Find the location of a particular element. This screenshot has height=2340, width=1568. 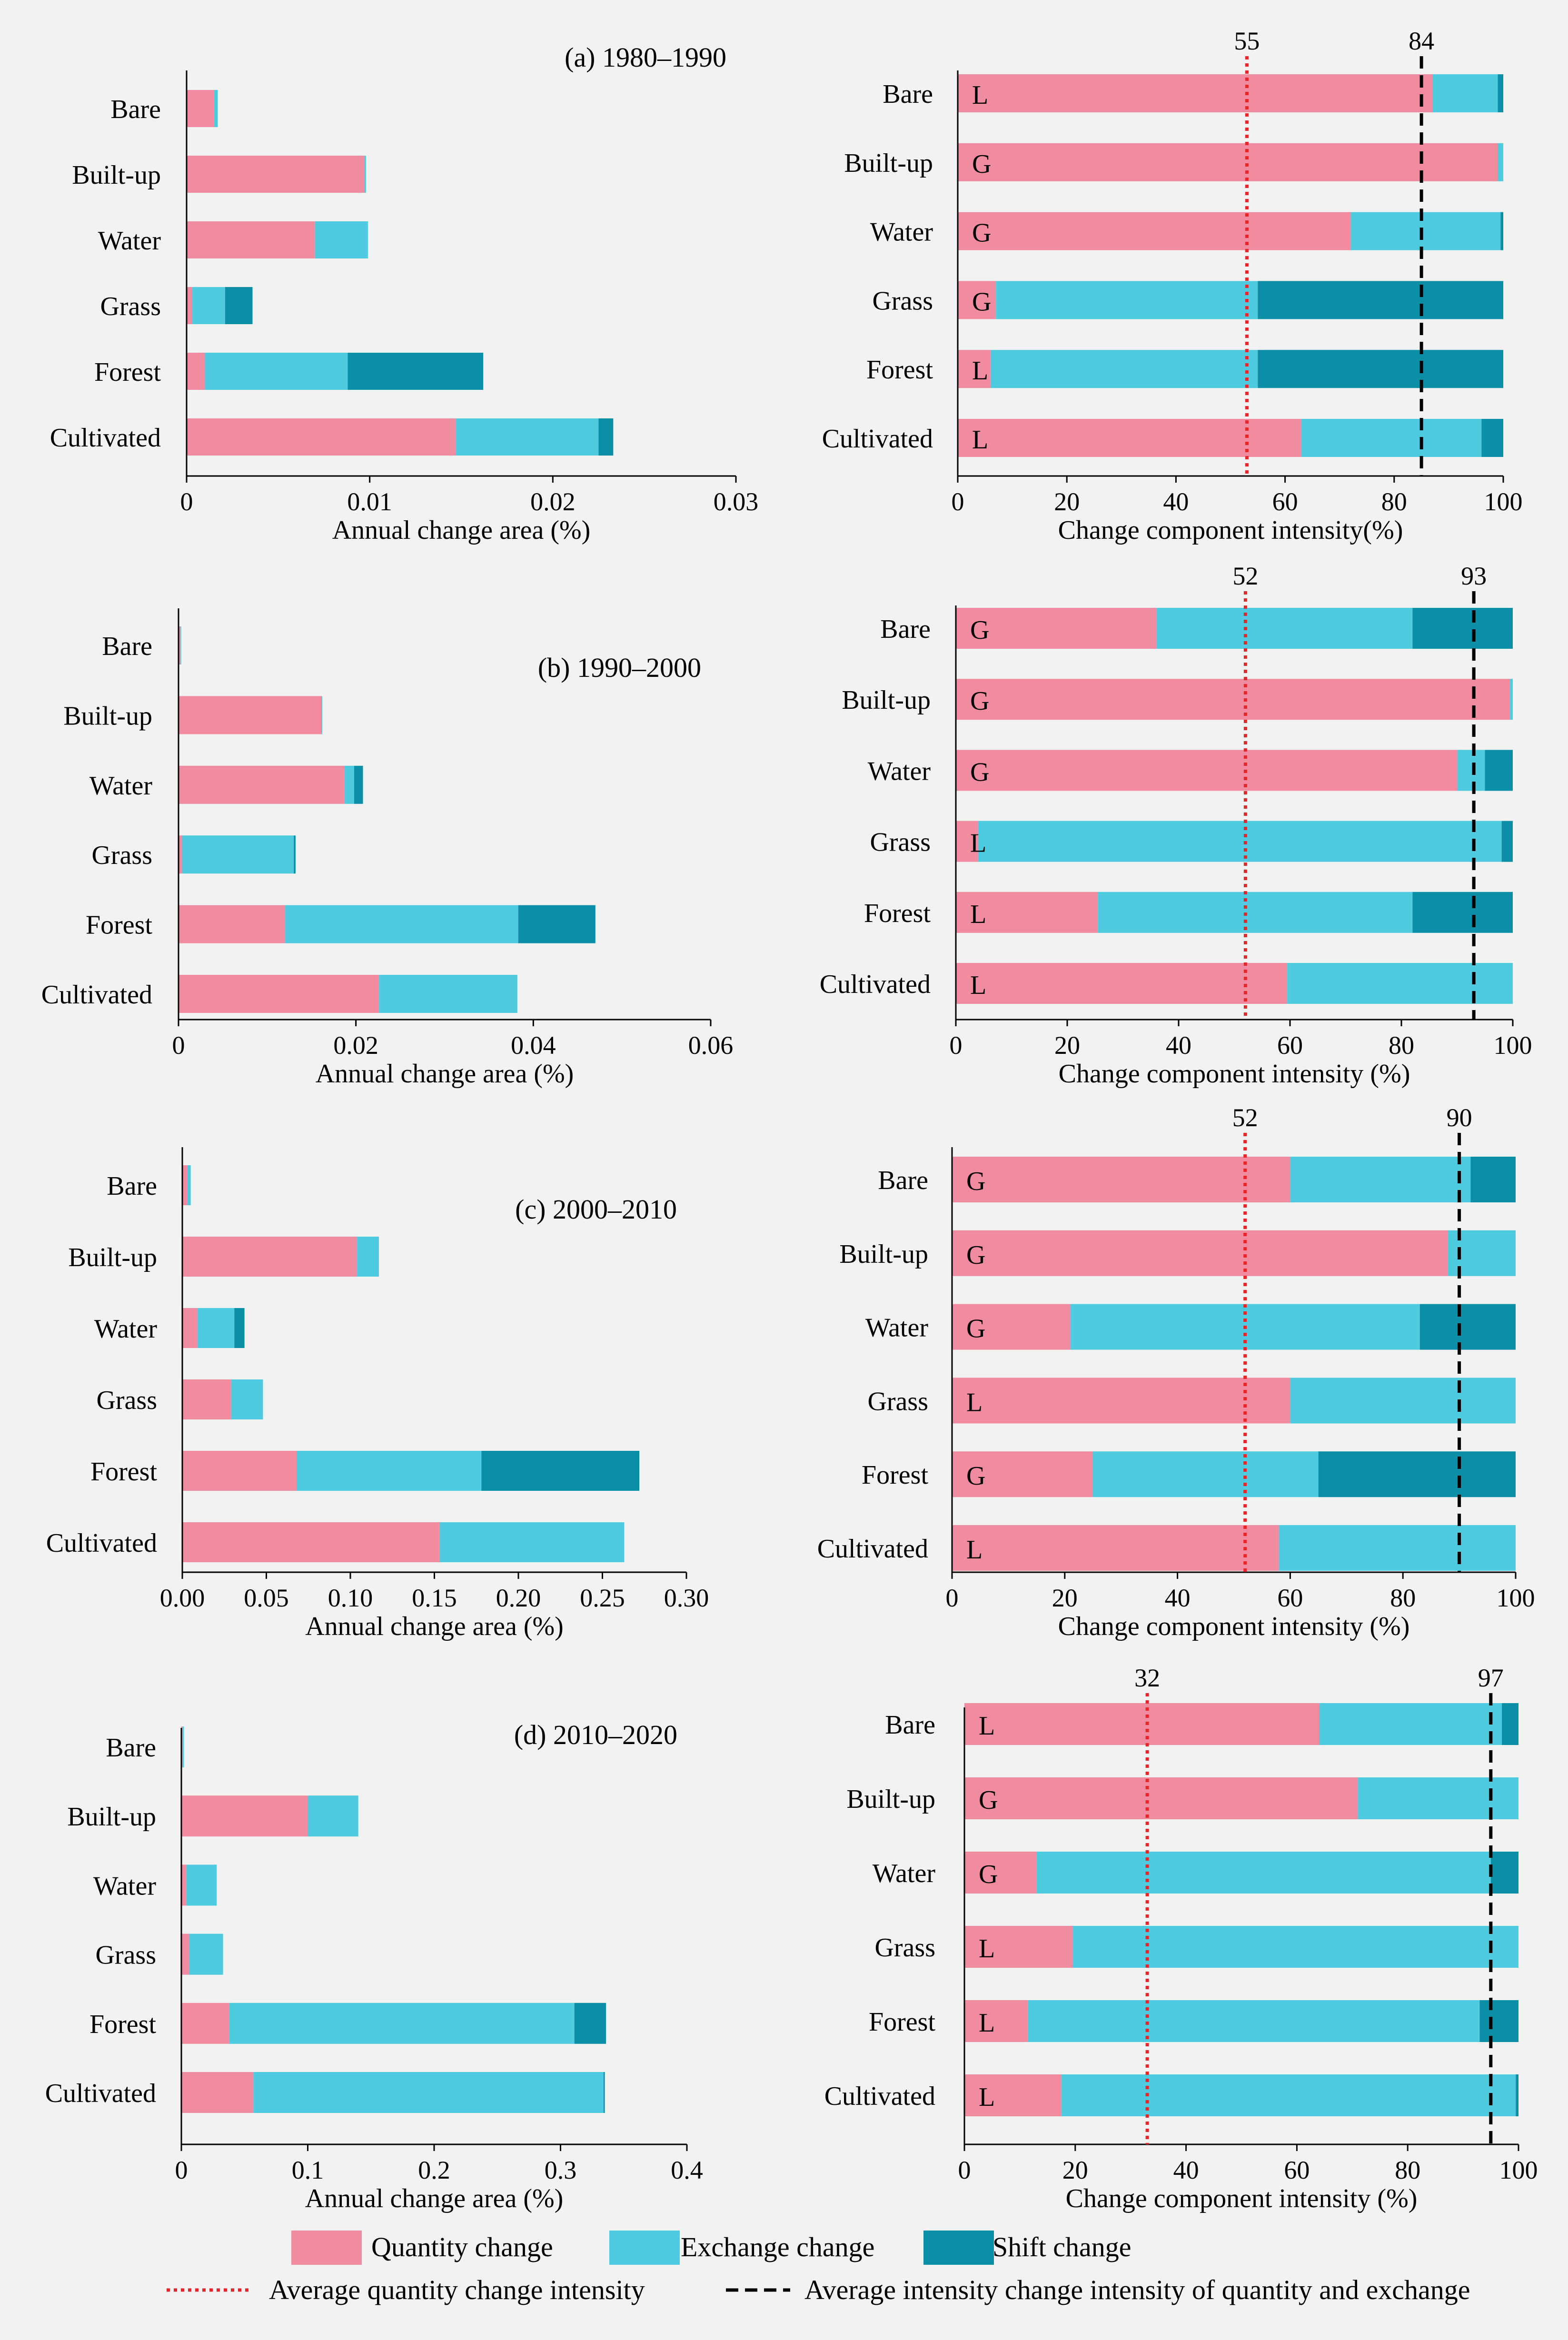

x-tick-label: 0.30 is located at coordinates (687, 1598).